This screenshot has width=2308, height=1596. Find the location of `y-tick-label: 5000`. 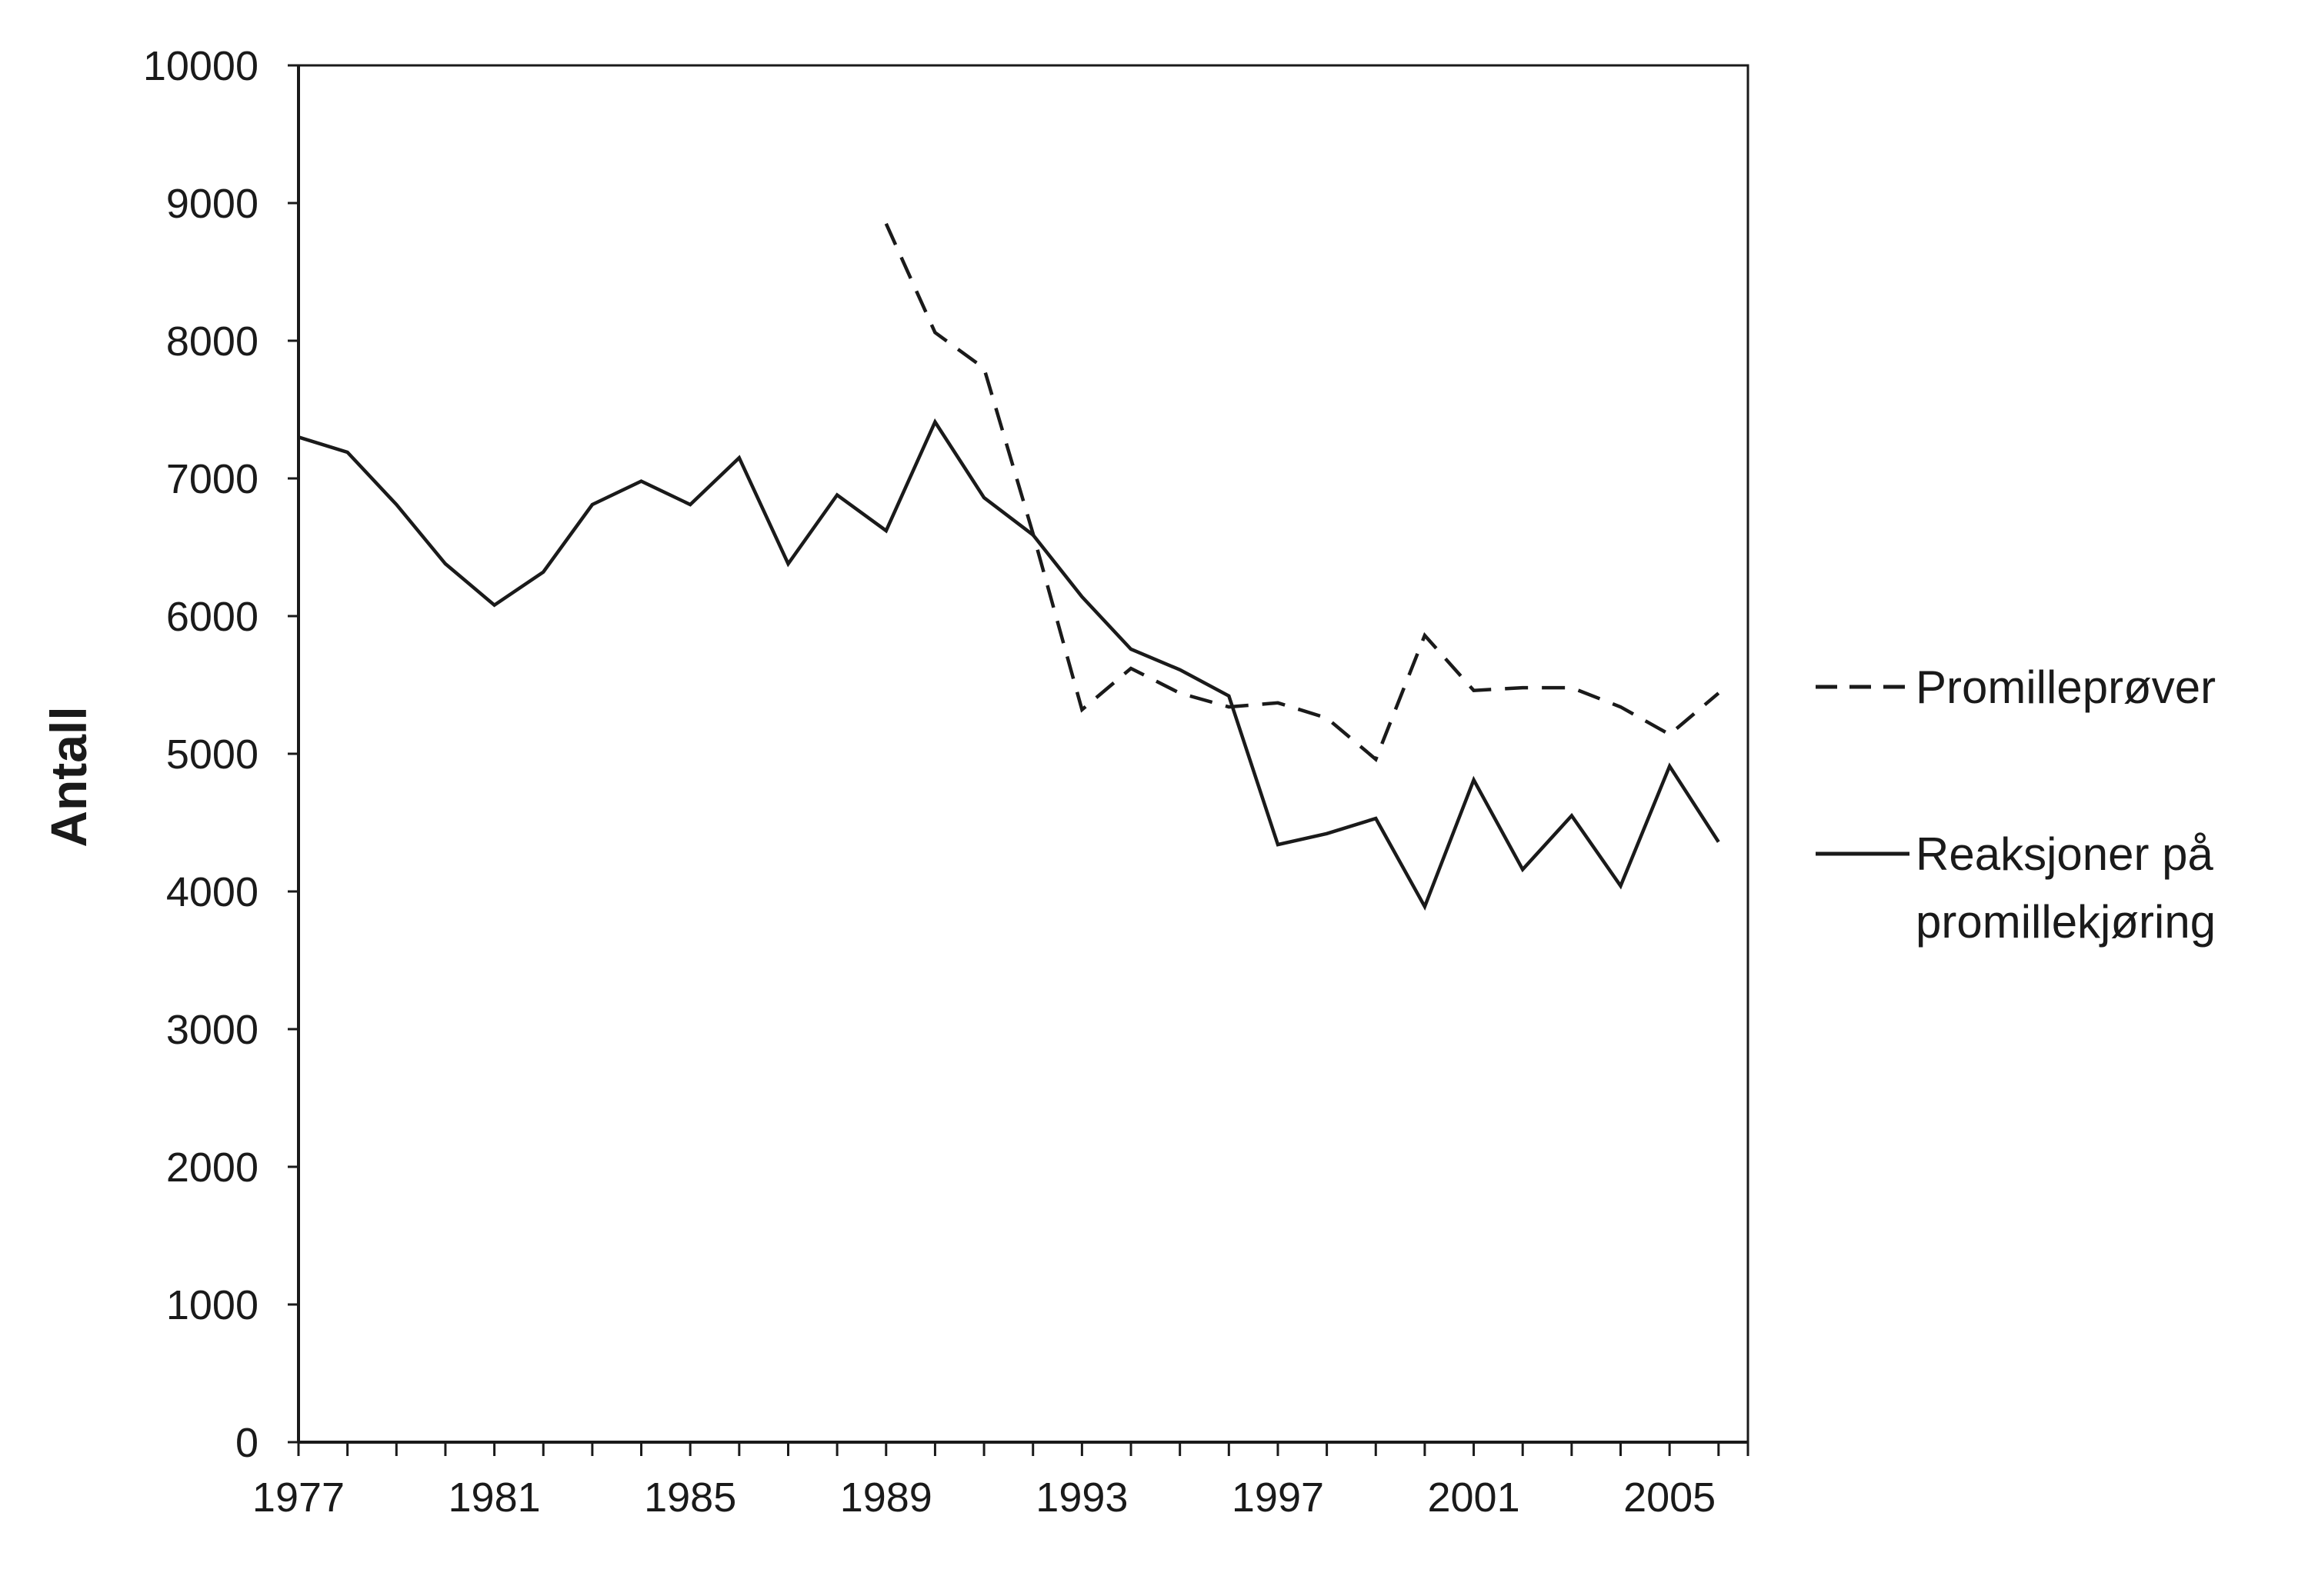

y-tick-label: 5000 is located at coordinates (212, 754).